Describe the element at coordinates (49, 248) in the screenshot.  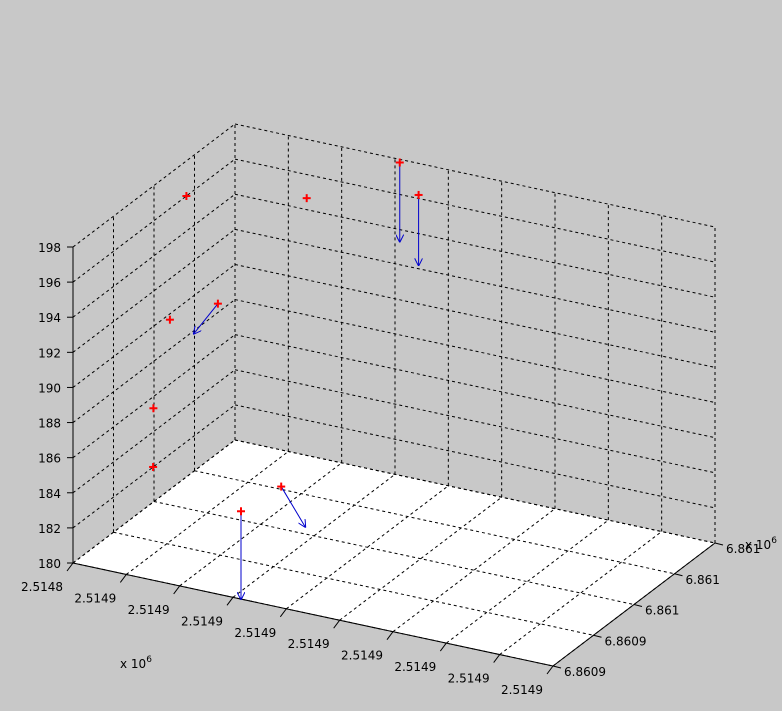
I see `z-tick-label: 198` at that location.